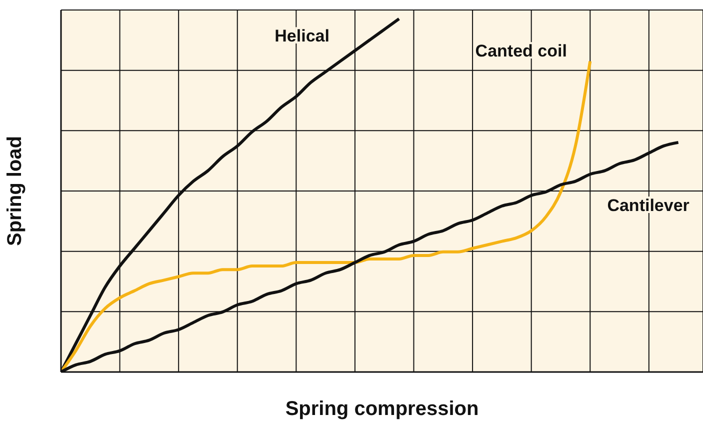 The image size is (703, 425). Describe the element at coordinates (15, 191) in the screenshot. I see `y-axis-title: Spring load` at that location.